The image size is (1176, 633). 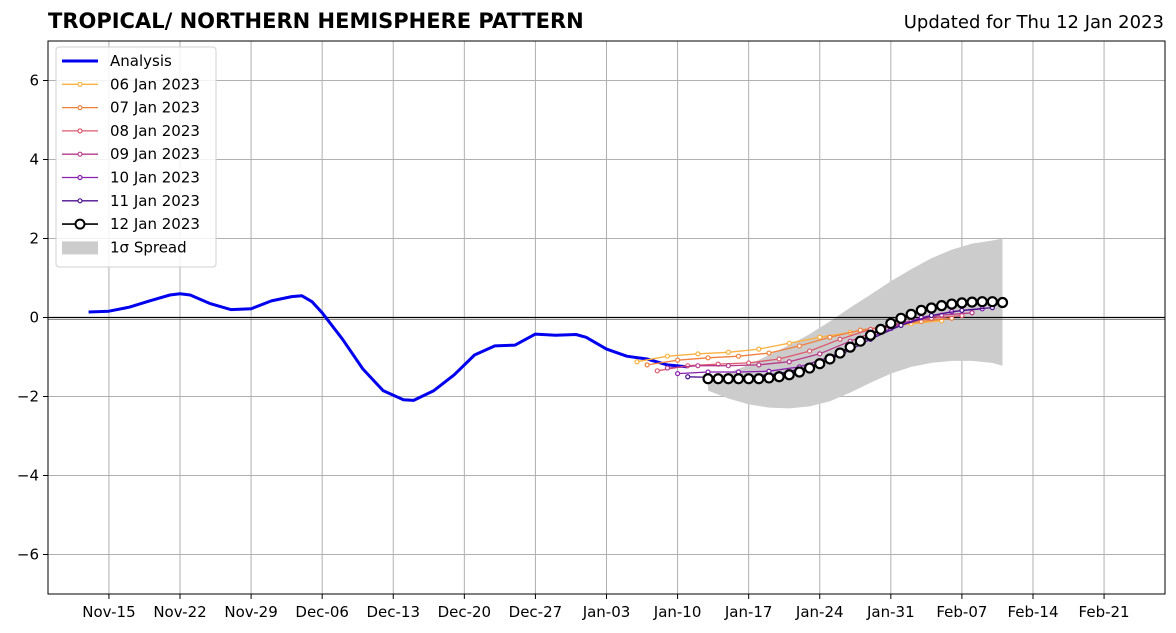 I want to click on y-tick-label: −6, so click(x=28, y=555).